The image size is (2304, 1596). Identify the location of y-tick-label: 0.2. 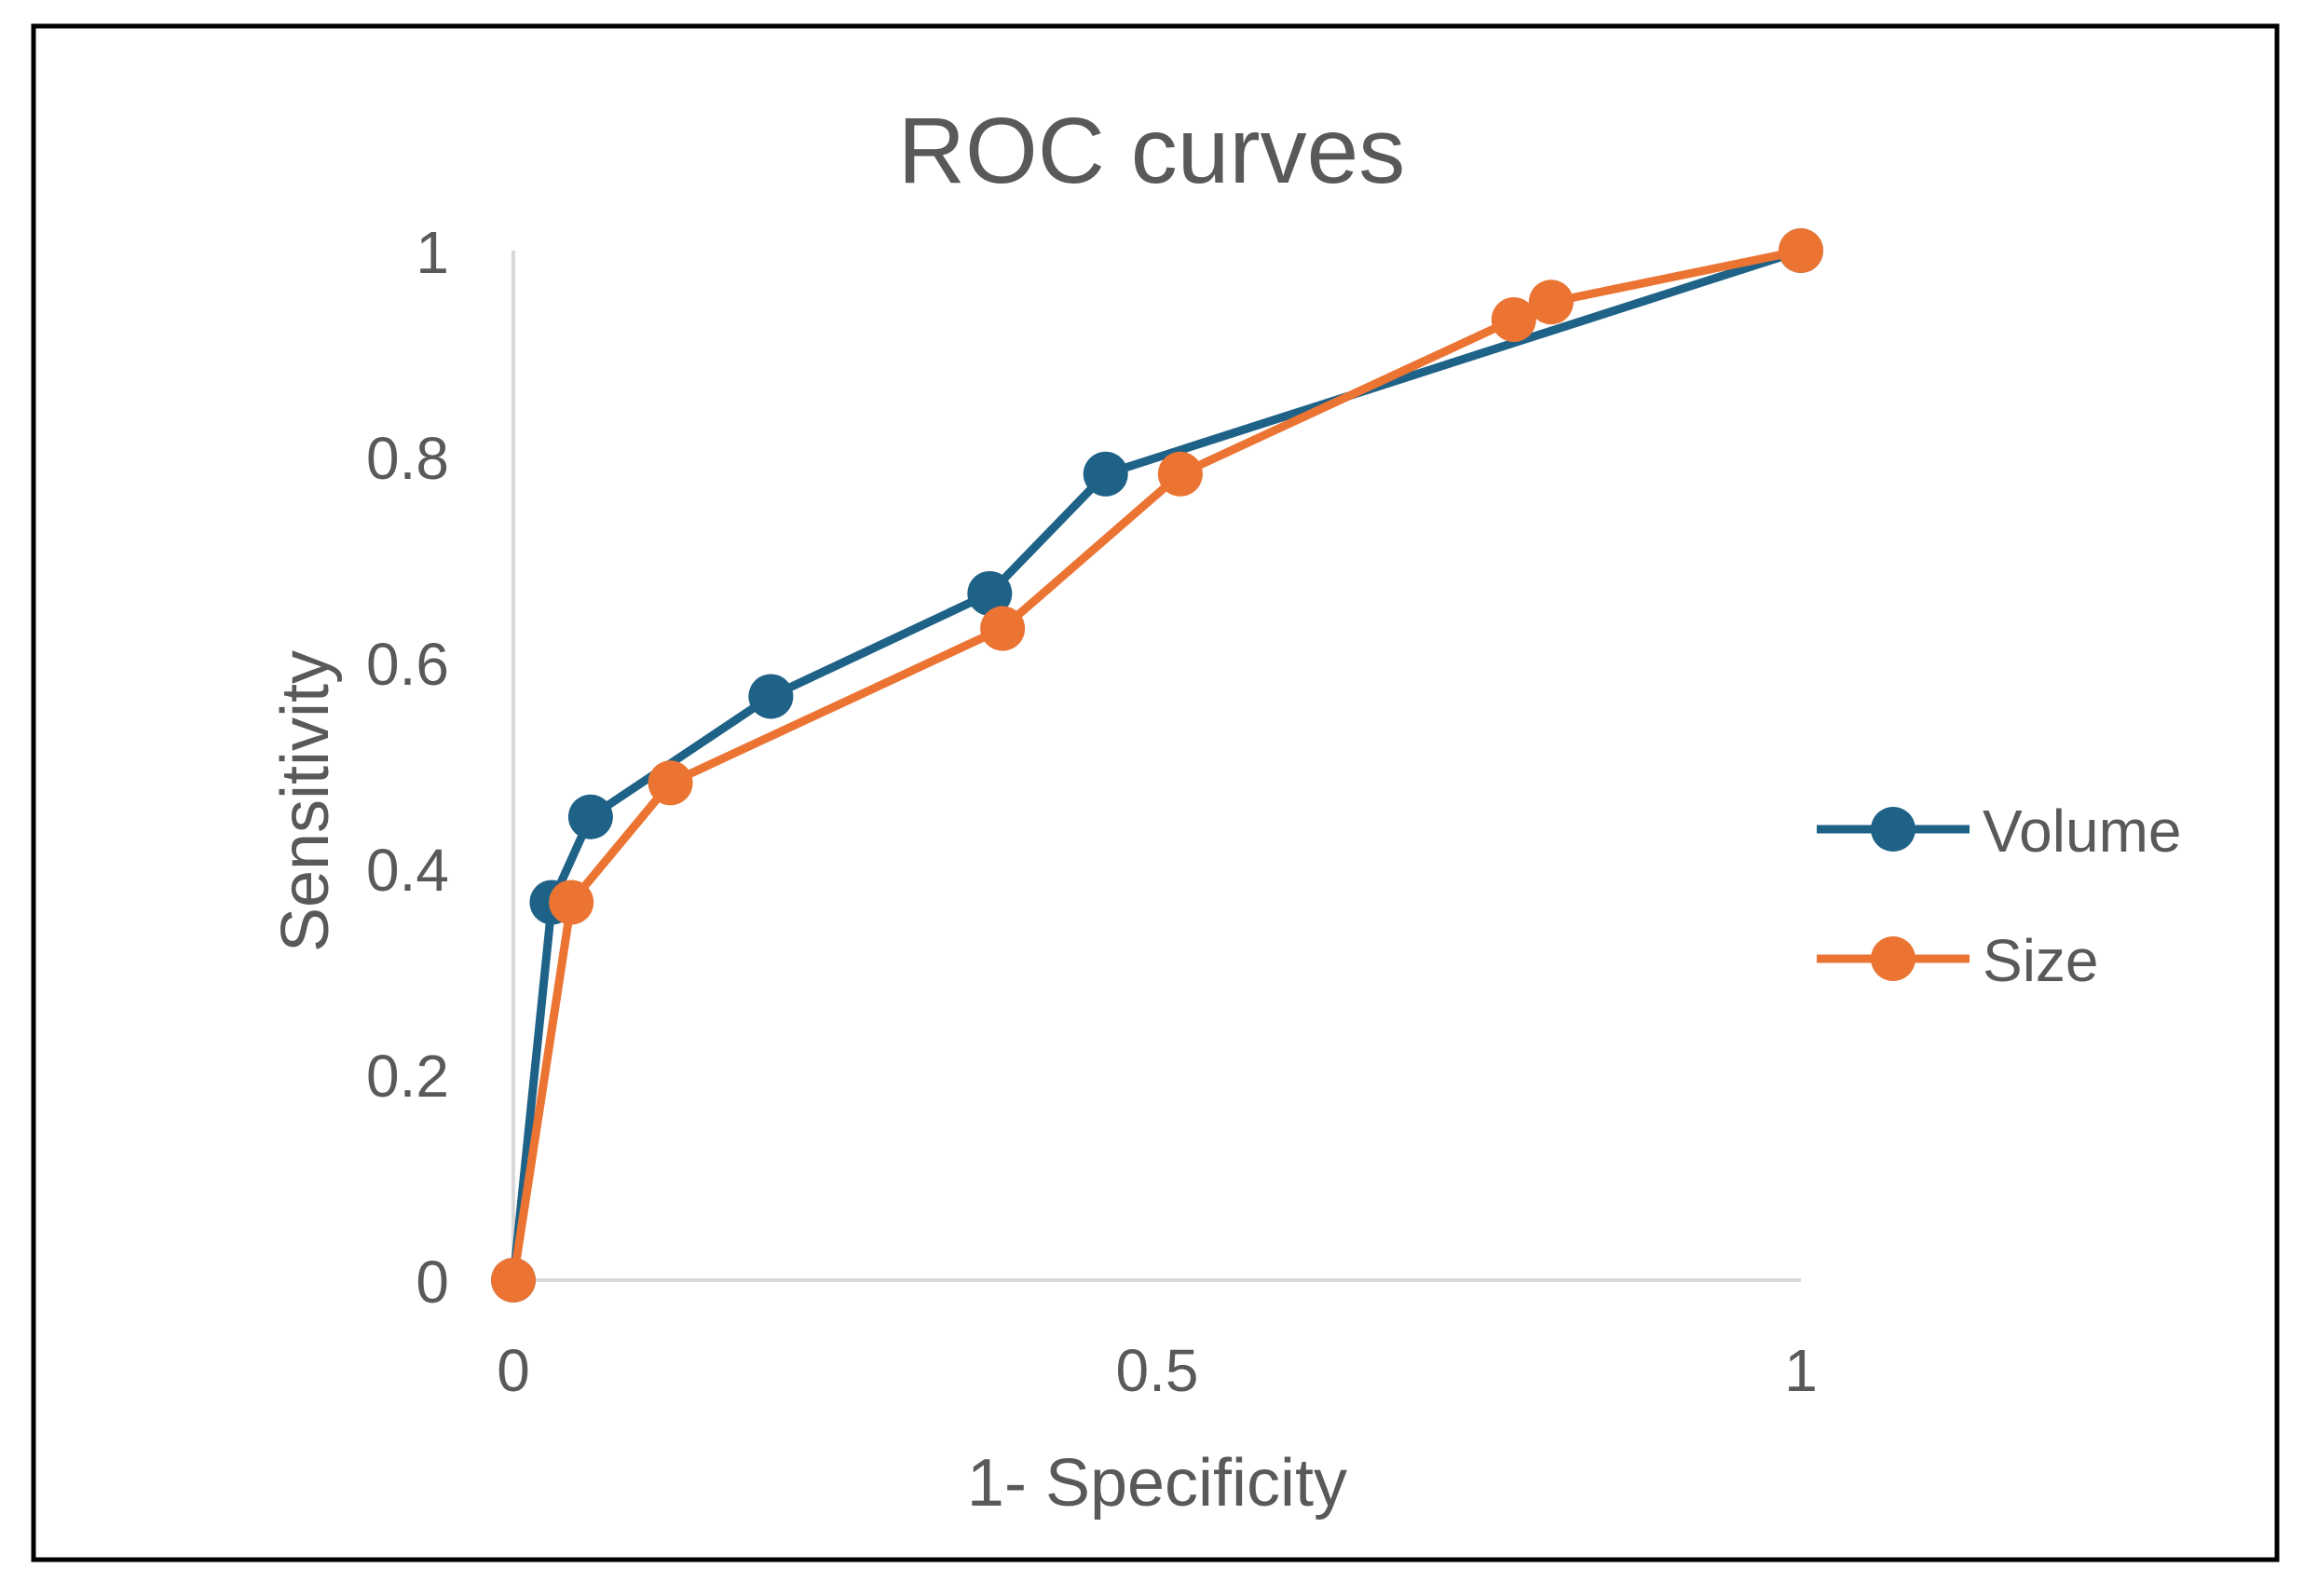
(407, 1076).